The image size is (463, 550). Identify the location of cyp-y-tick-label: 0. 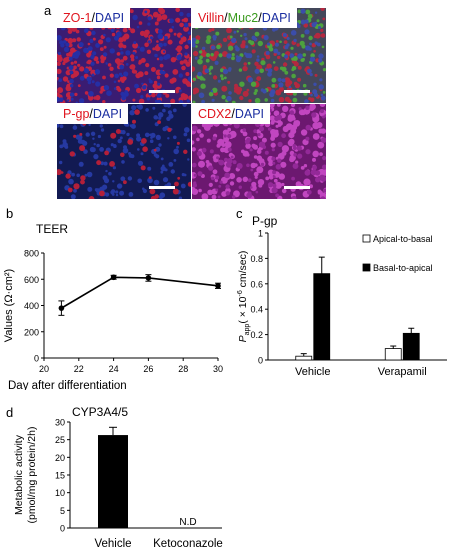
(62, 529).